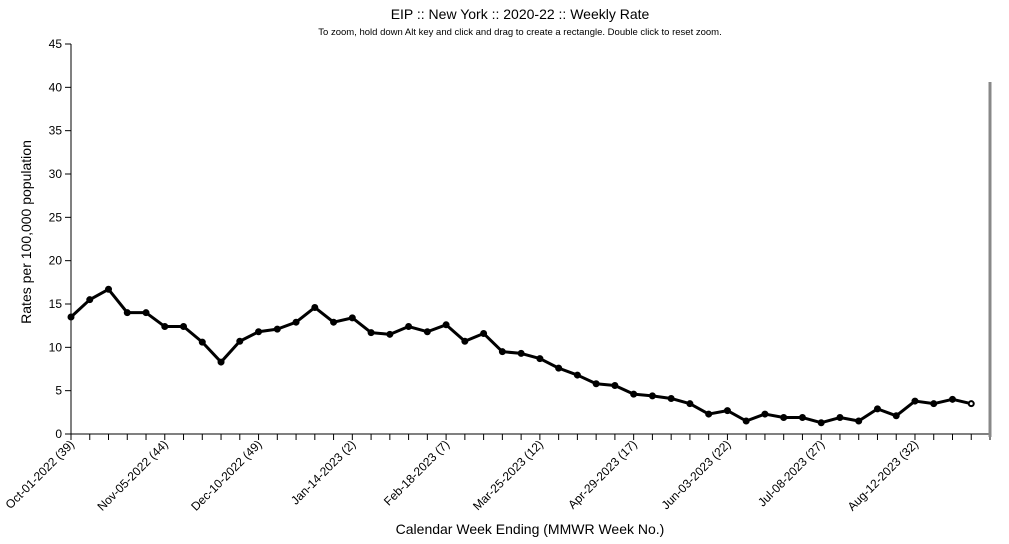  Describe the element at coordinates (530, 529) in the screenshot. I see `x-axis-label: Calendar Week Ending (MMWR Week No.)` at that location.